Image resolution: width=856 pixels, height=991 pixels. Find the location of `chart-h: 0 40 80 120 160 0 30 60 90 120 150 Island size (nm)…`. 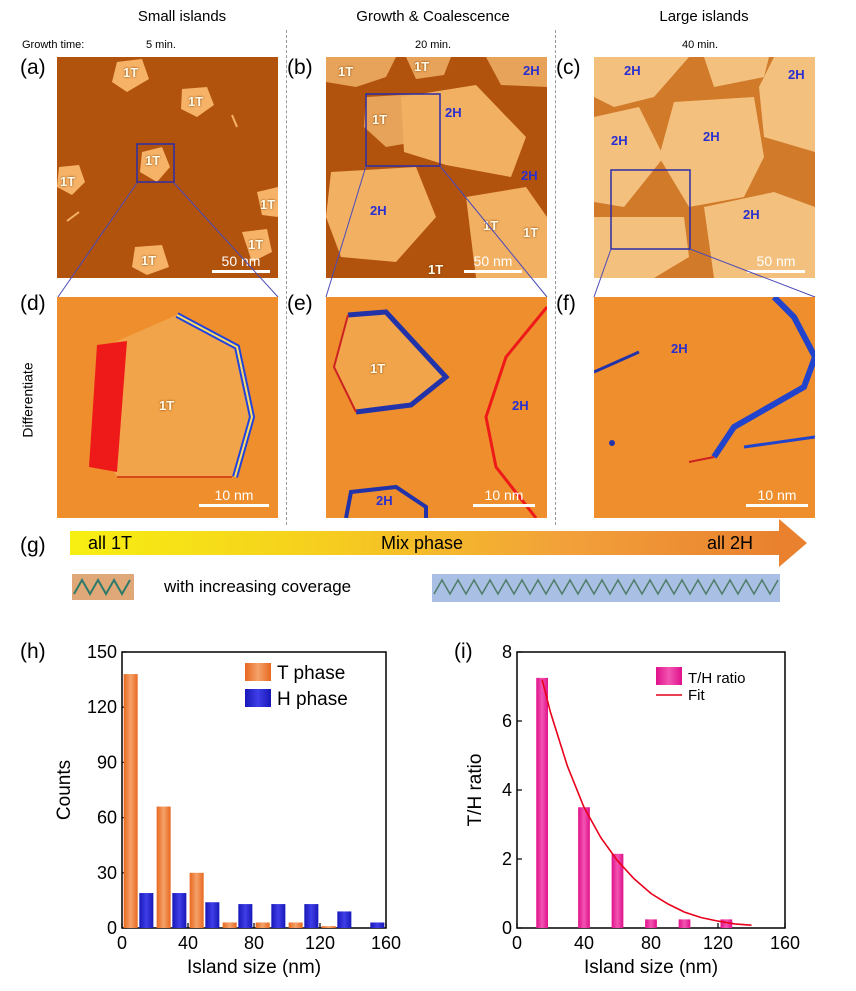

chart-h: 0 40 80 120 160 0 30 60 90 120 150 Island size (nm)… is located at coordinates (227, 811).